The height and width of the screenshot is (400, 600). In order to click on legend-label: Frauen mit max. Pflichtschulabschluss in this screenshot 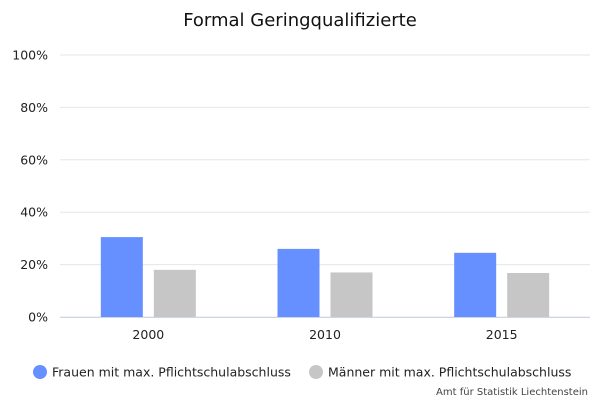, I will do `click(171, 372)`.